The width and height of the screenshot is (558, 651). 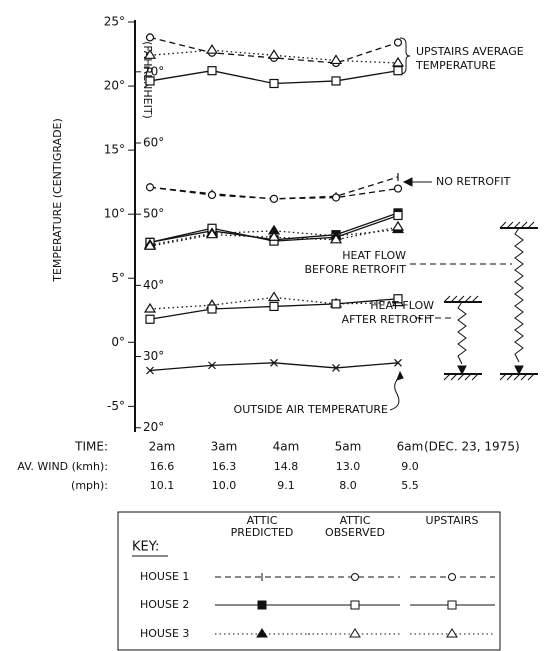 I want to click on wind-mph: 10.1, so click(x=162, y=485).